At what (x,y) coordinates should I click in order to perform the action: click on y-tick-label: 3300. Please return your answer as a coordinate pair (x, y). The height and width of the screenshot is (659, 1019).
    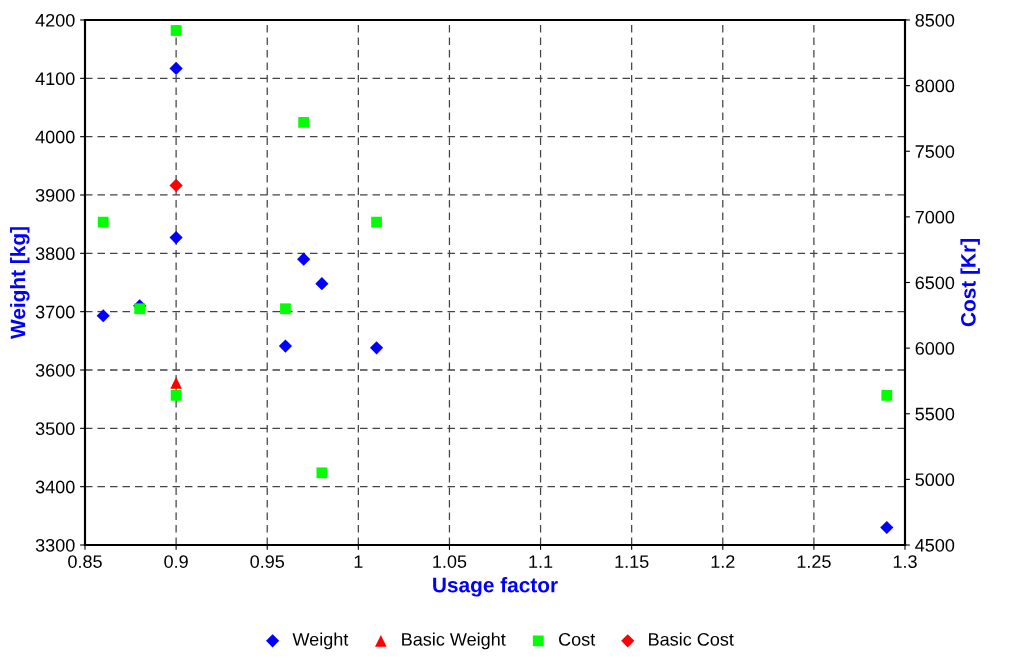
    Looking at the image, I should click on (55, 545).